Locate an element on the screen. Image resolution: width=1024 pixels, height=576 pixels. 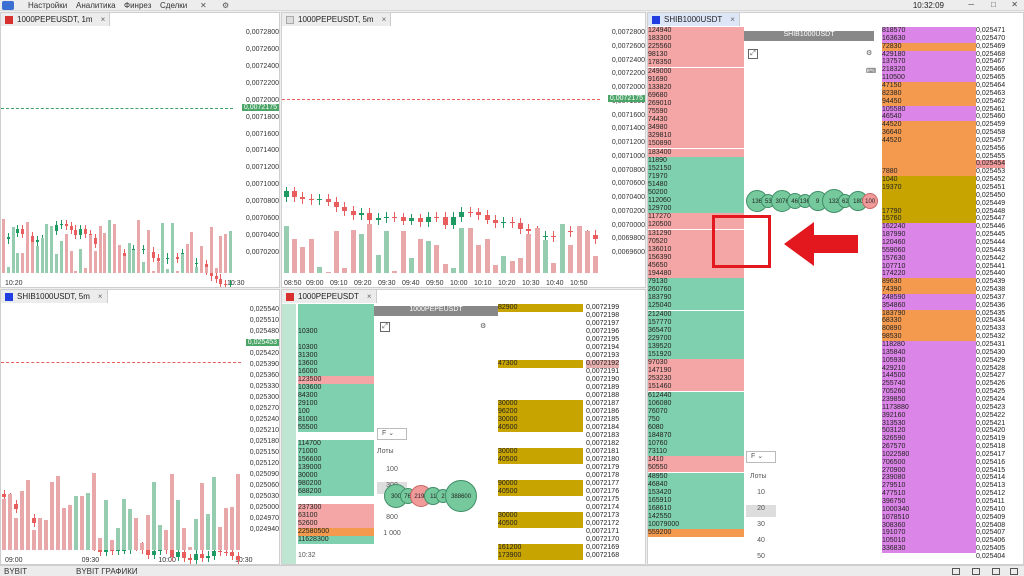
price-level: 0,025470 is located at coordinates (991, 38).